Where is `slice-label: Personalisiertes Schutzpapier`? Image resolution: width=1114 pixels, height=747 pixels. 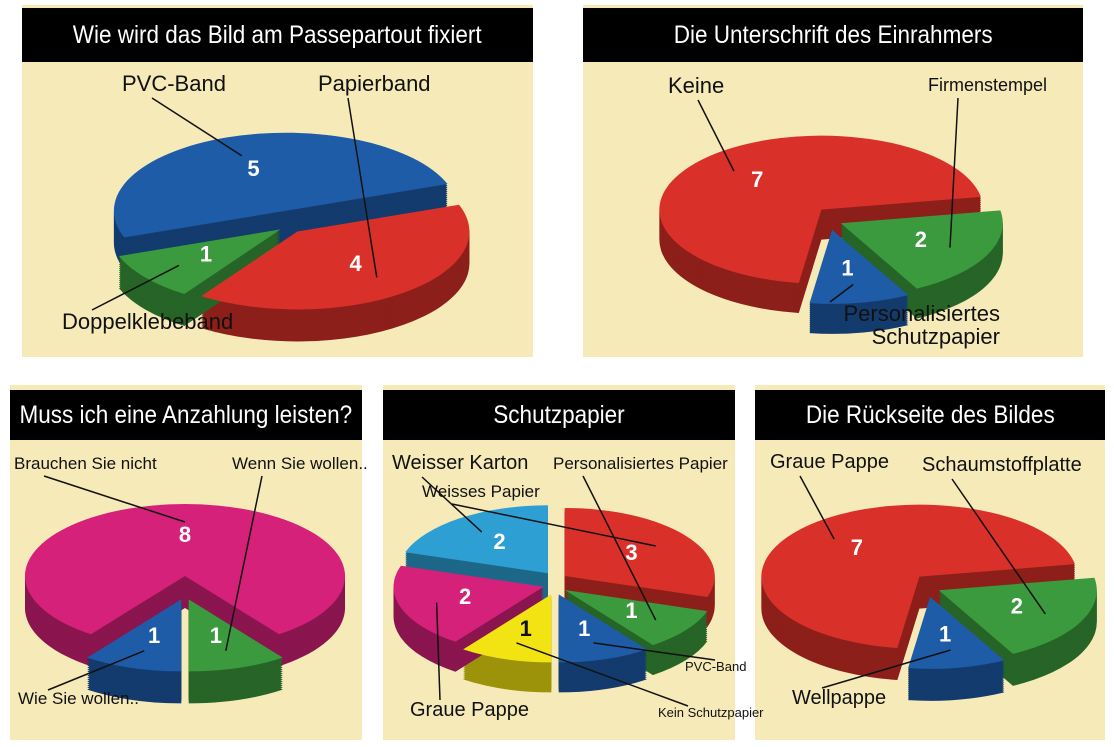
slice-label: Personalisiertes Schutzpapier is located at coordinates (921, 325).